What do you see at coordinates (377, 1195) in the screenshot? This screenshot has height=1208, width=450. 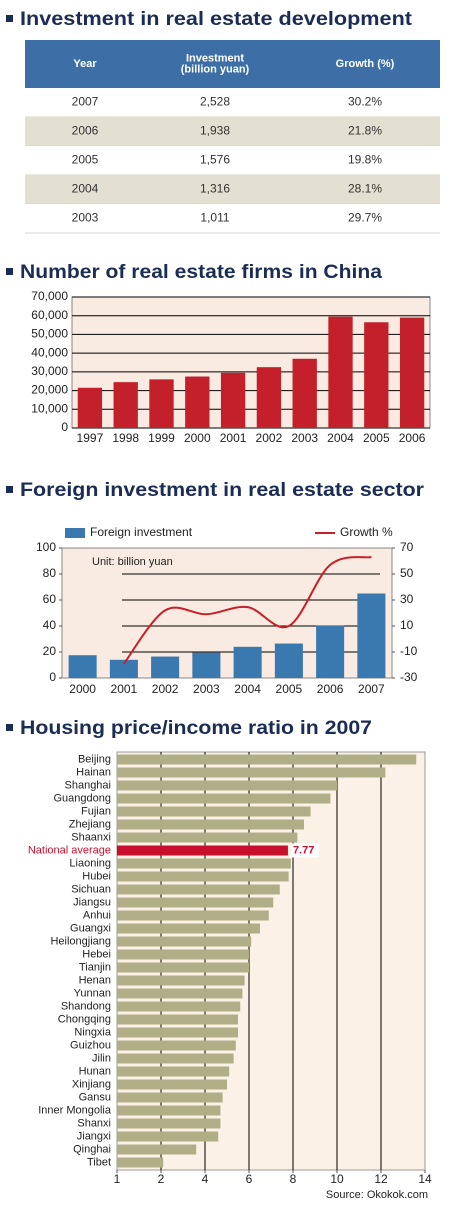 I see `source: Source: Okokok.com` at bounding box center [377, 1195].